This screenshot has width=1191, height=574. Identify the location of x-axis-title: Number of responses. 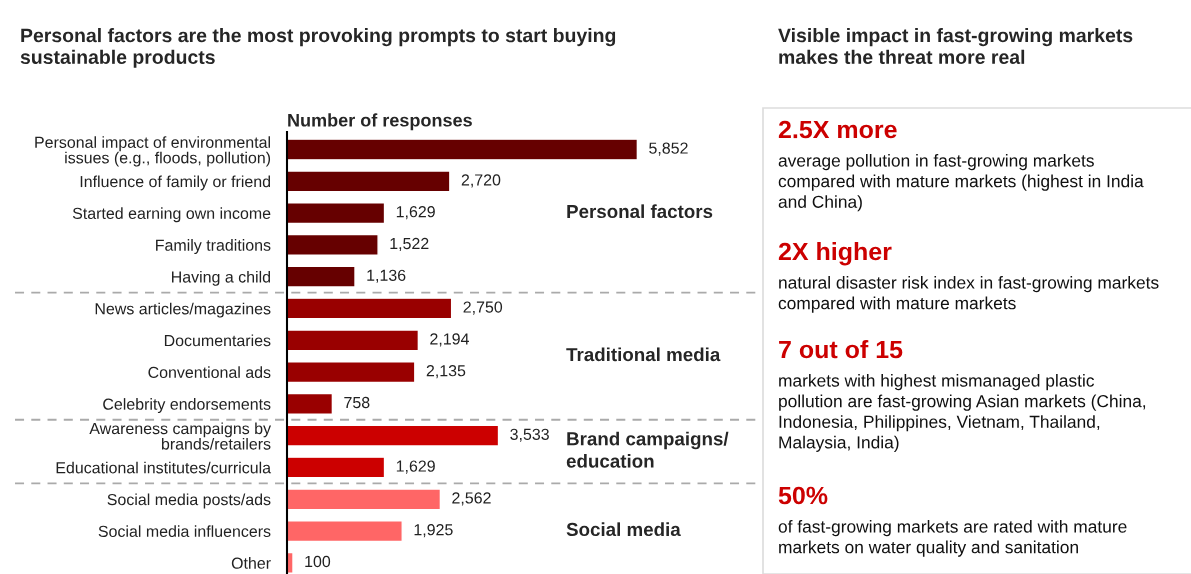
(380, 122).